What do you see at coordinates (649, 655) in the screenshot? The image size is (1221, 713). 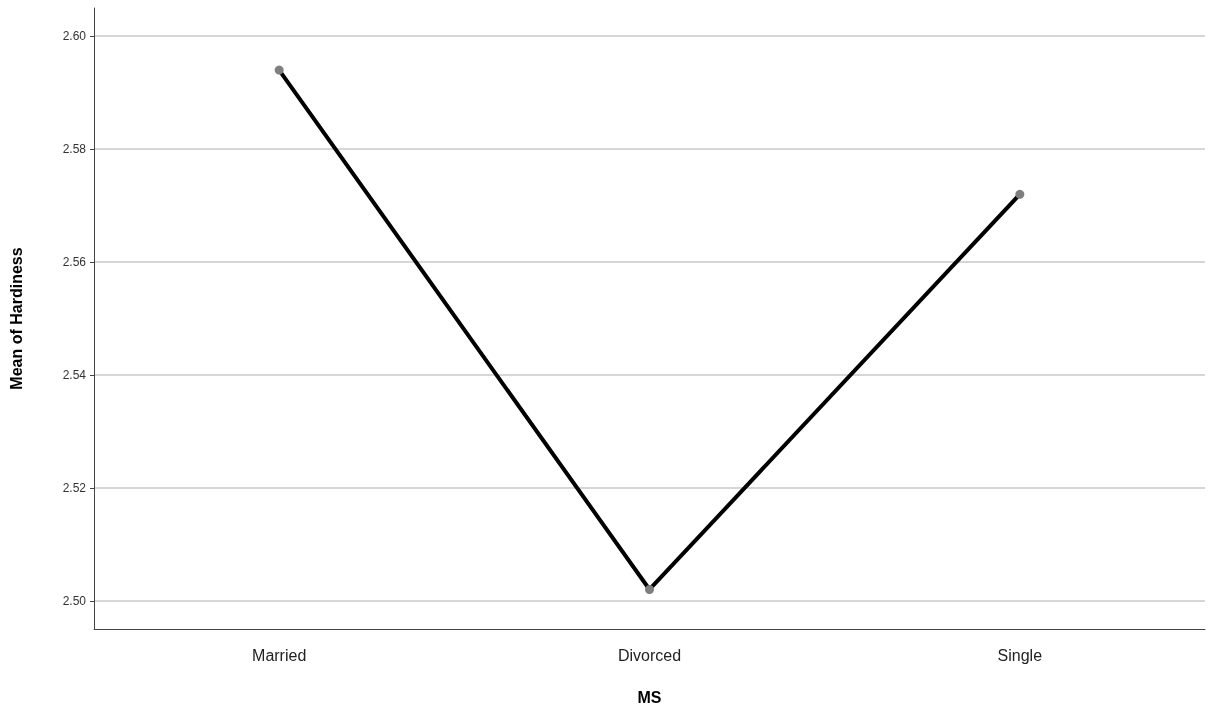 I see `x-tick-label: Divorced` at bounding box center [649, 655].